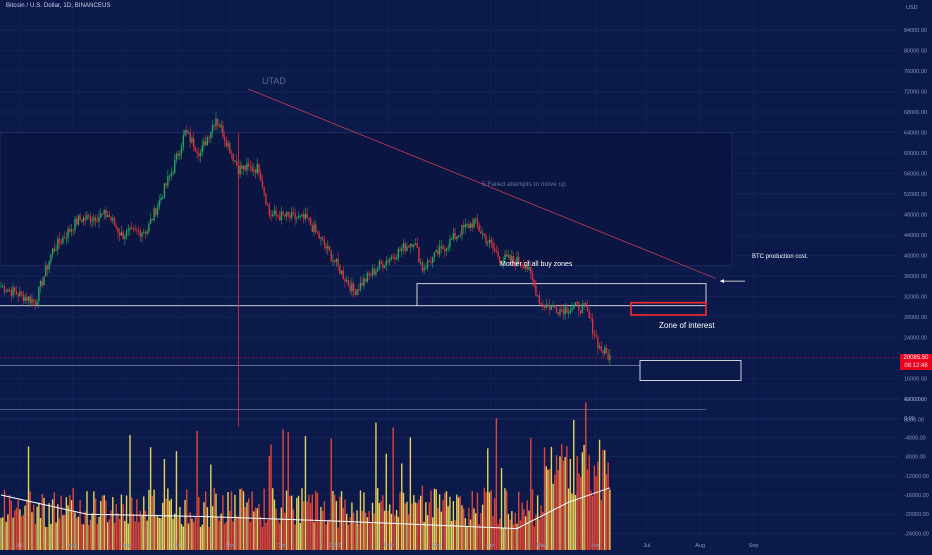  I want to click on symbol-legend: Bitcoin / U.S. Dollar, 1D, BINANCEUS, so click(58, 6).